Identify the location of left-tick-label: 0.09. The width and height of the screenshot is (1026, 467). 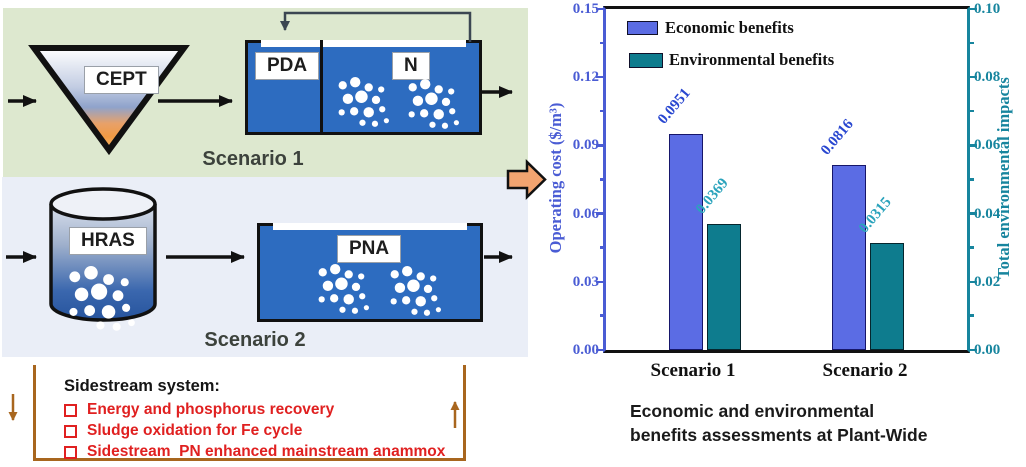
(585, 145).